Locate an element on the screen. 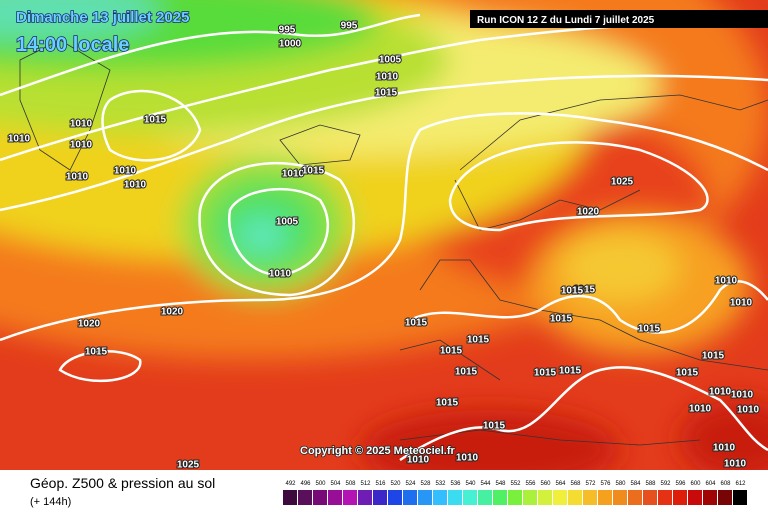 Image resolution: width=768 pixels, height=512 pixels. colorbar-label: 608 is located at coordinates (725, 484).